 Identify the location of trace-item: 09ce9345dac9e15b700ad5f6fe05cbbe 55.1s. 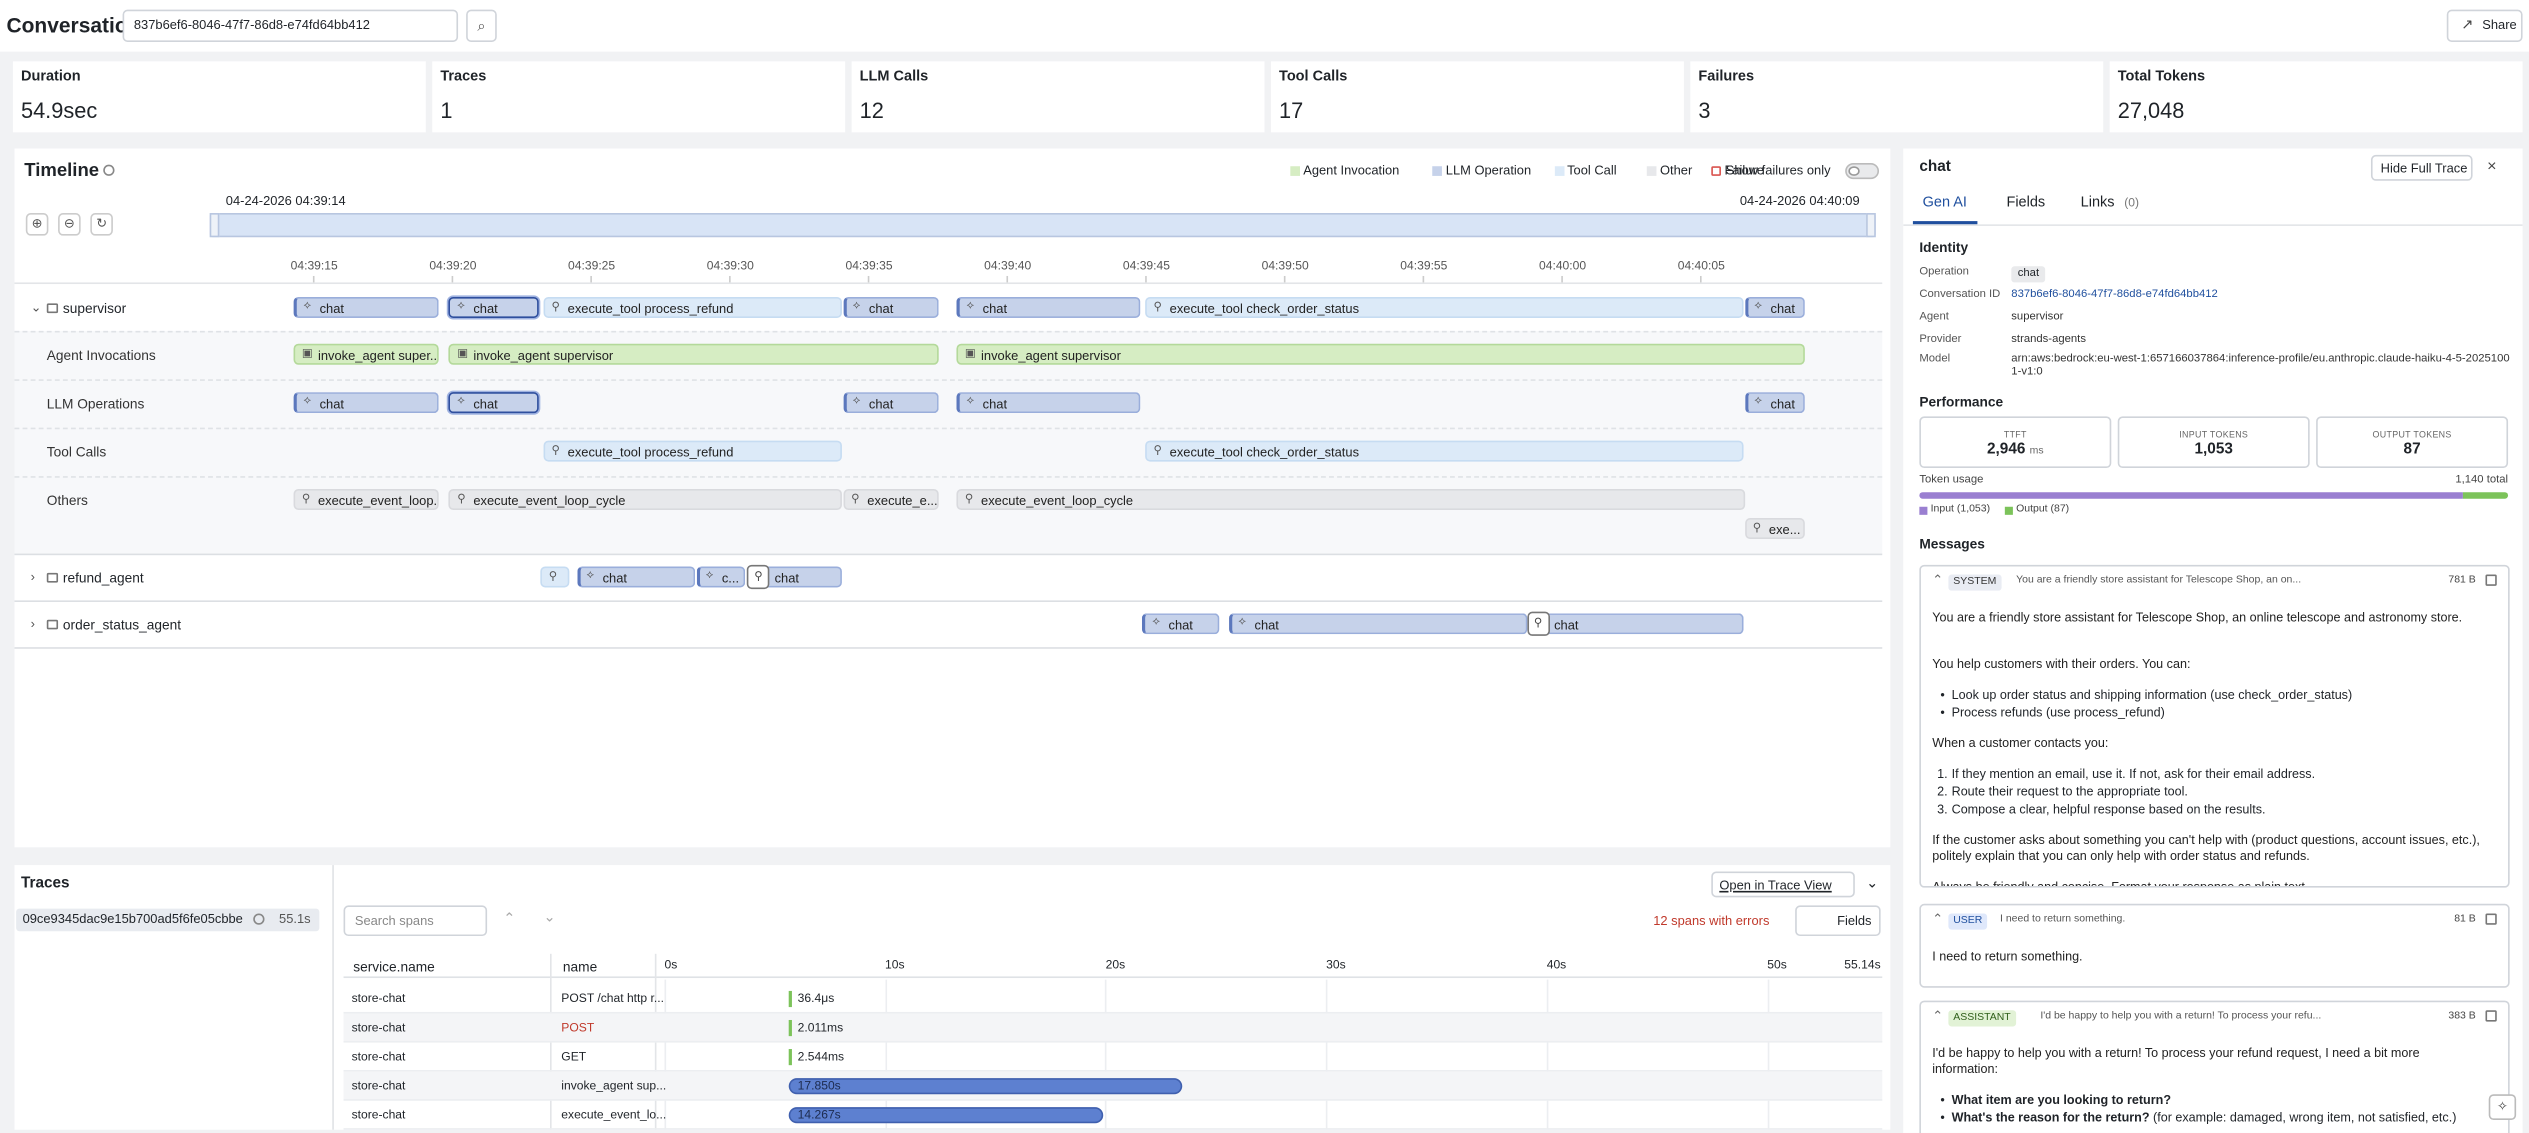
(168, 920).